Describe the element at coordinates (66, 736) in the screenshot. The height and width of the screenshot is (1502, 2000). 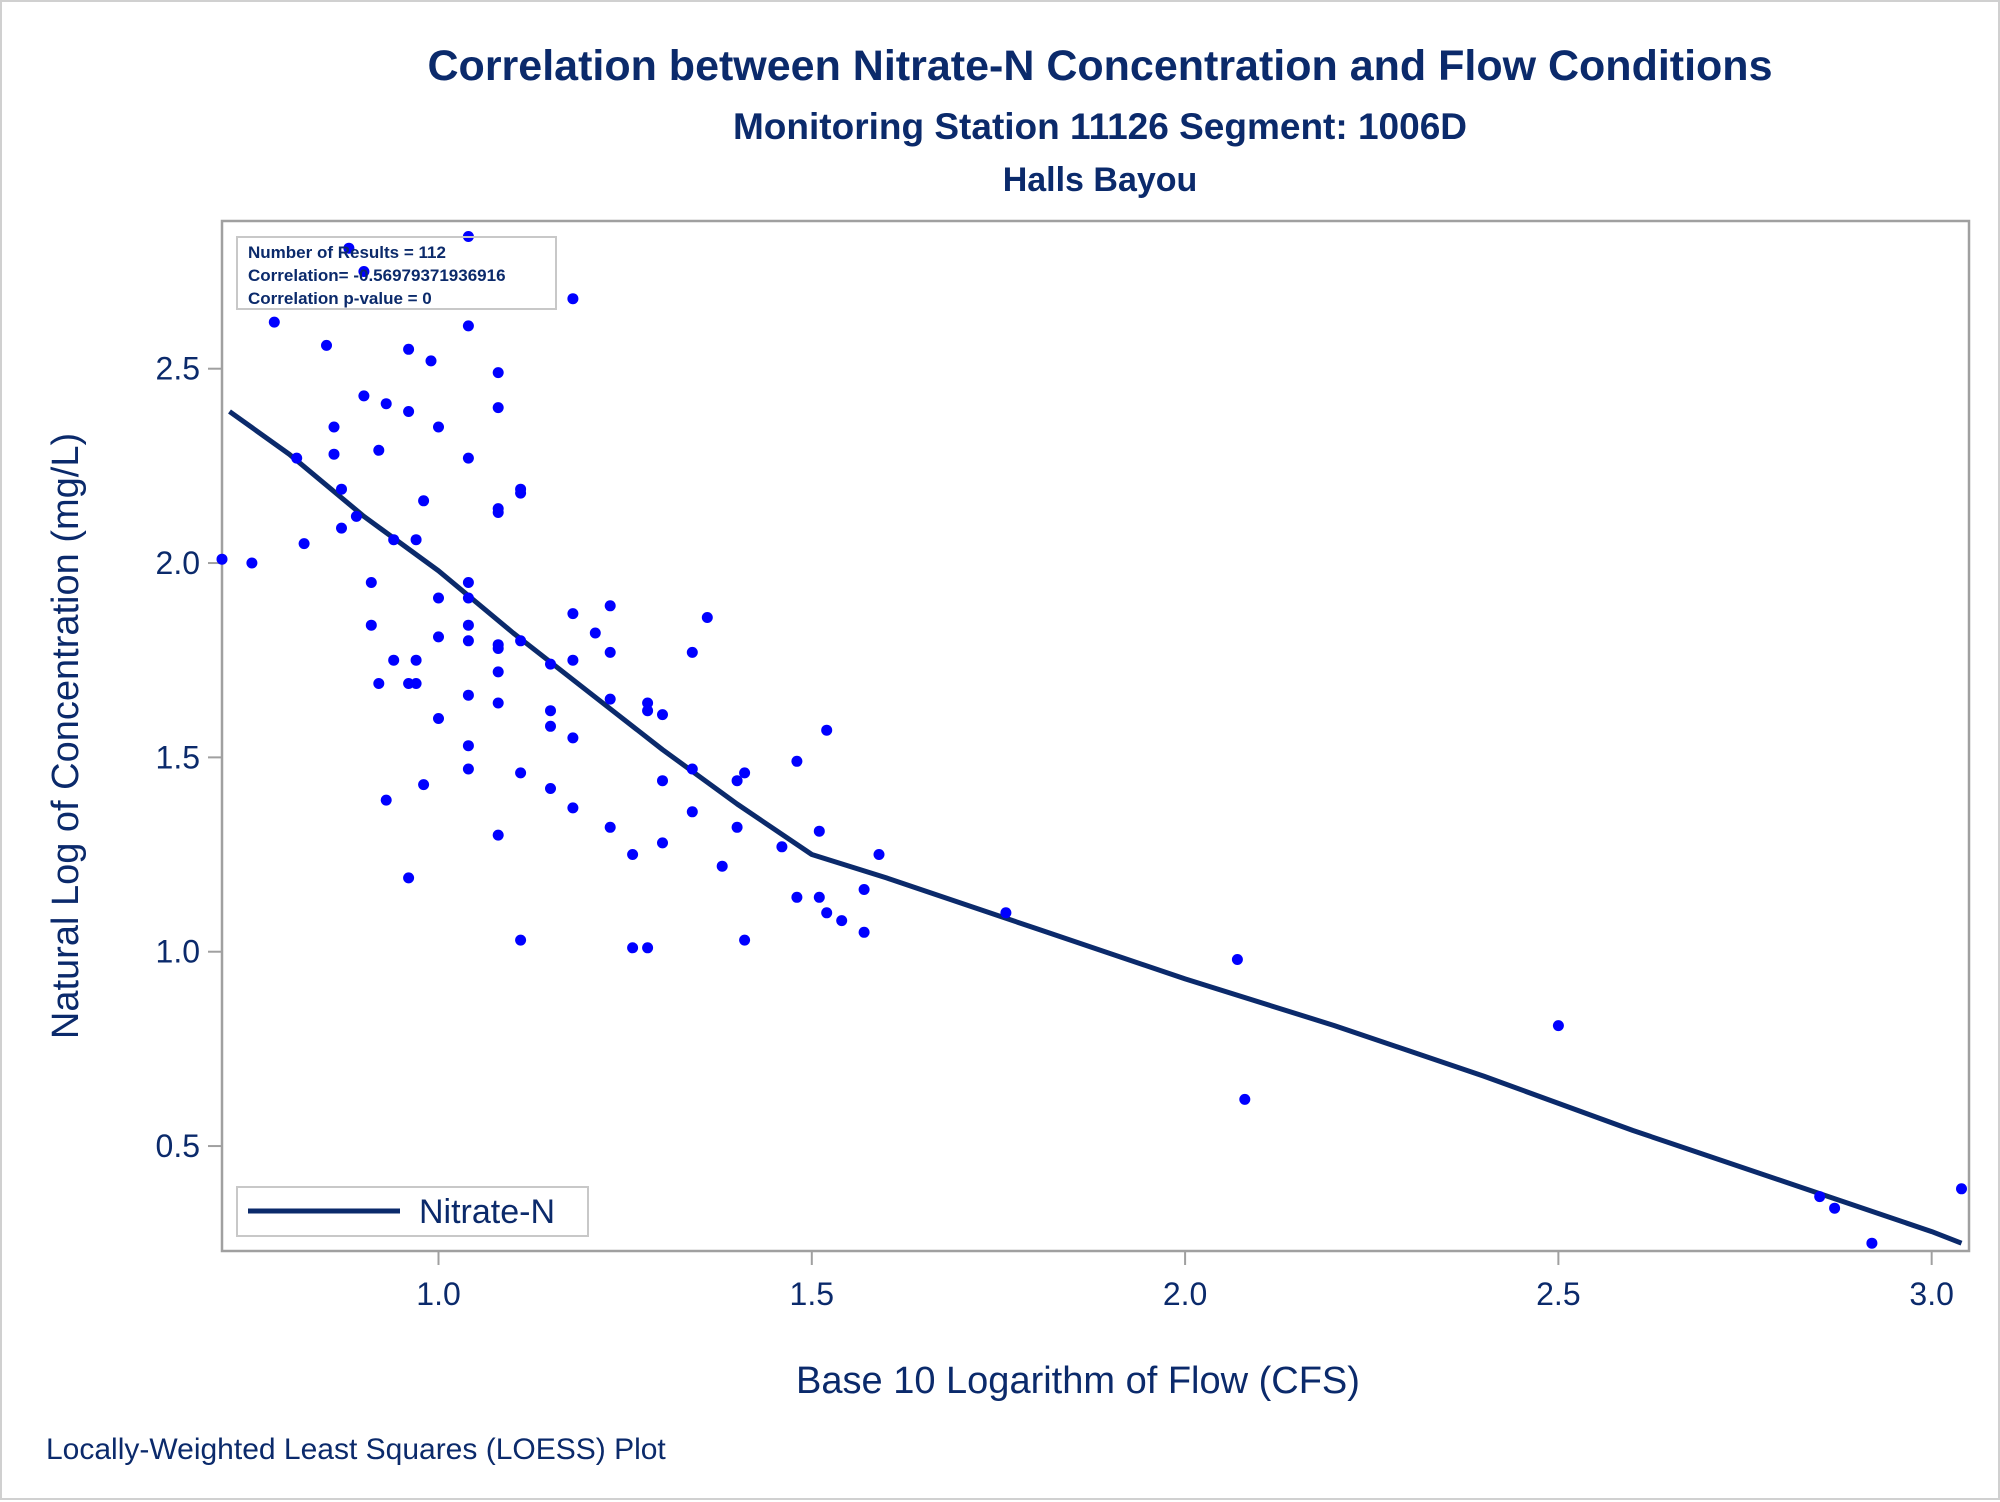
I see `y-axis-label: Natural Log of Concentration (mg/L)` at that location.